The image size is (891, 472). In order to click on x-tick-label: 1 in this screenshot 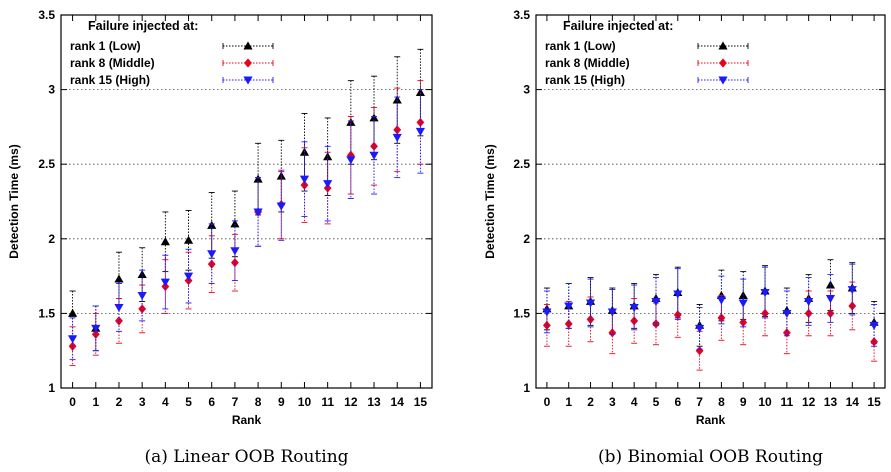, I will do `click(95, 402)`.